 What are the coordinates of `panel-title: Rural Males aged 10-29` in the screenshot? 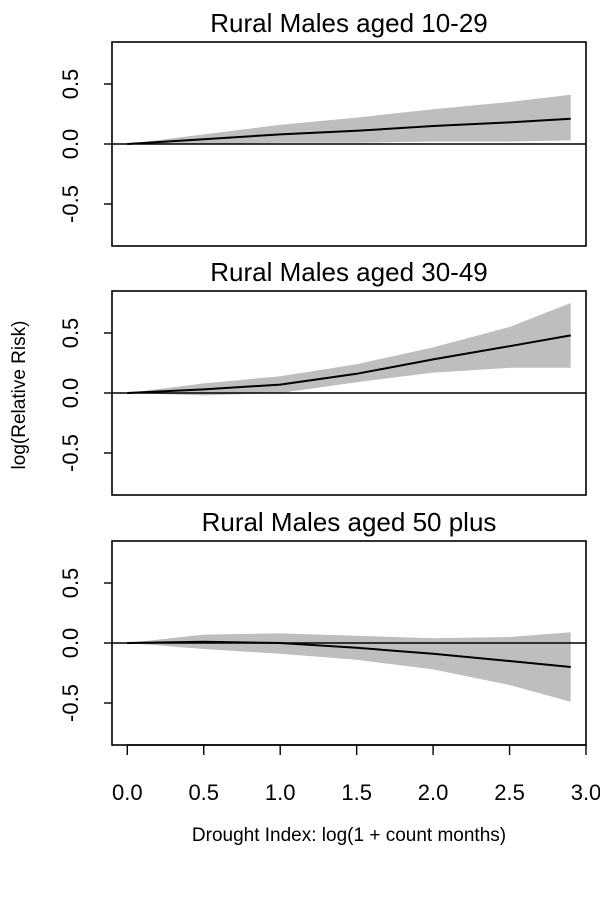 It's located at (349, 23).